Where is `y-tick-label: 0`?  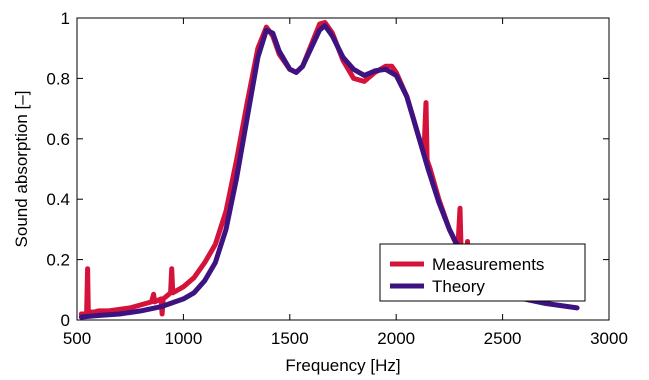 y-tick-label: 0 is located at coordinates (65, 320).